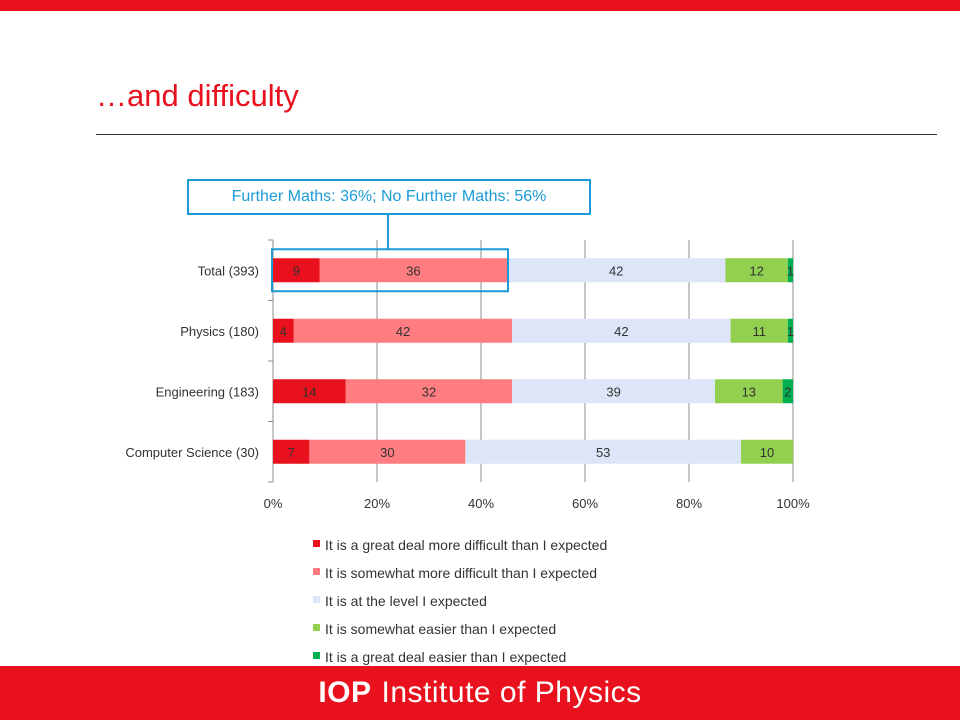 The image size is (960, 720). Describe the element at coordinates (207, 391) in the screenshot. I see `category-label: Engineering (183)` at that location.